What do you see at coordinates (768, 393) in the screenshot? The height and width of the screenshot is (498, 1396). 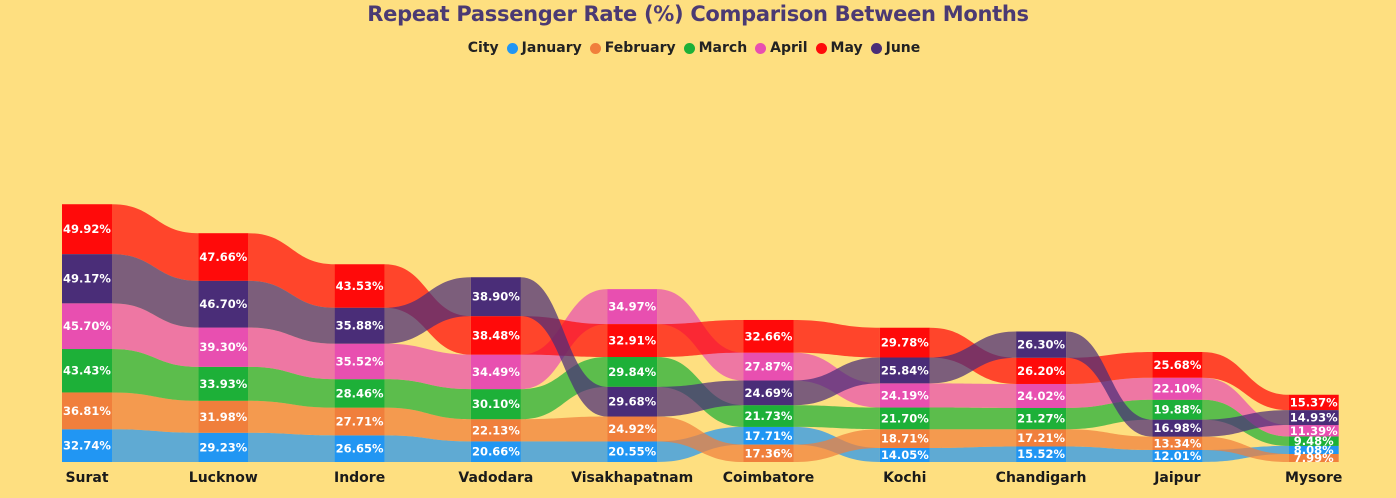 I see `bar-coimbatore-june` at bounding box center [768, 393].